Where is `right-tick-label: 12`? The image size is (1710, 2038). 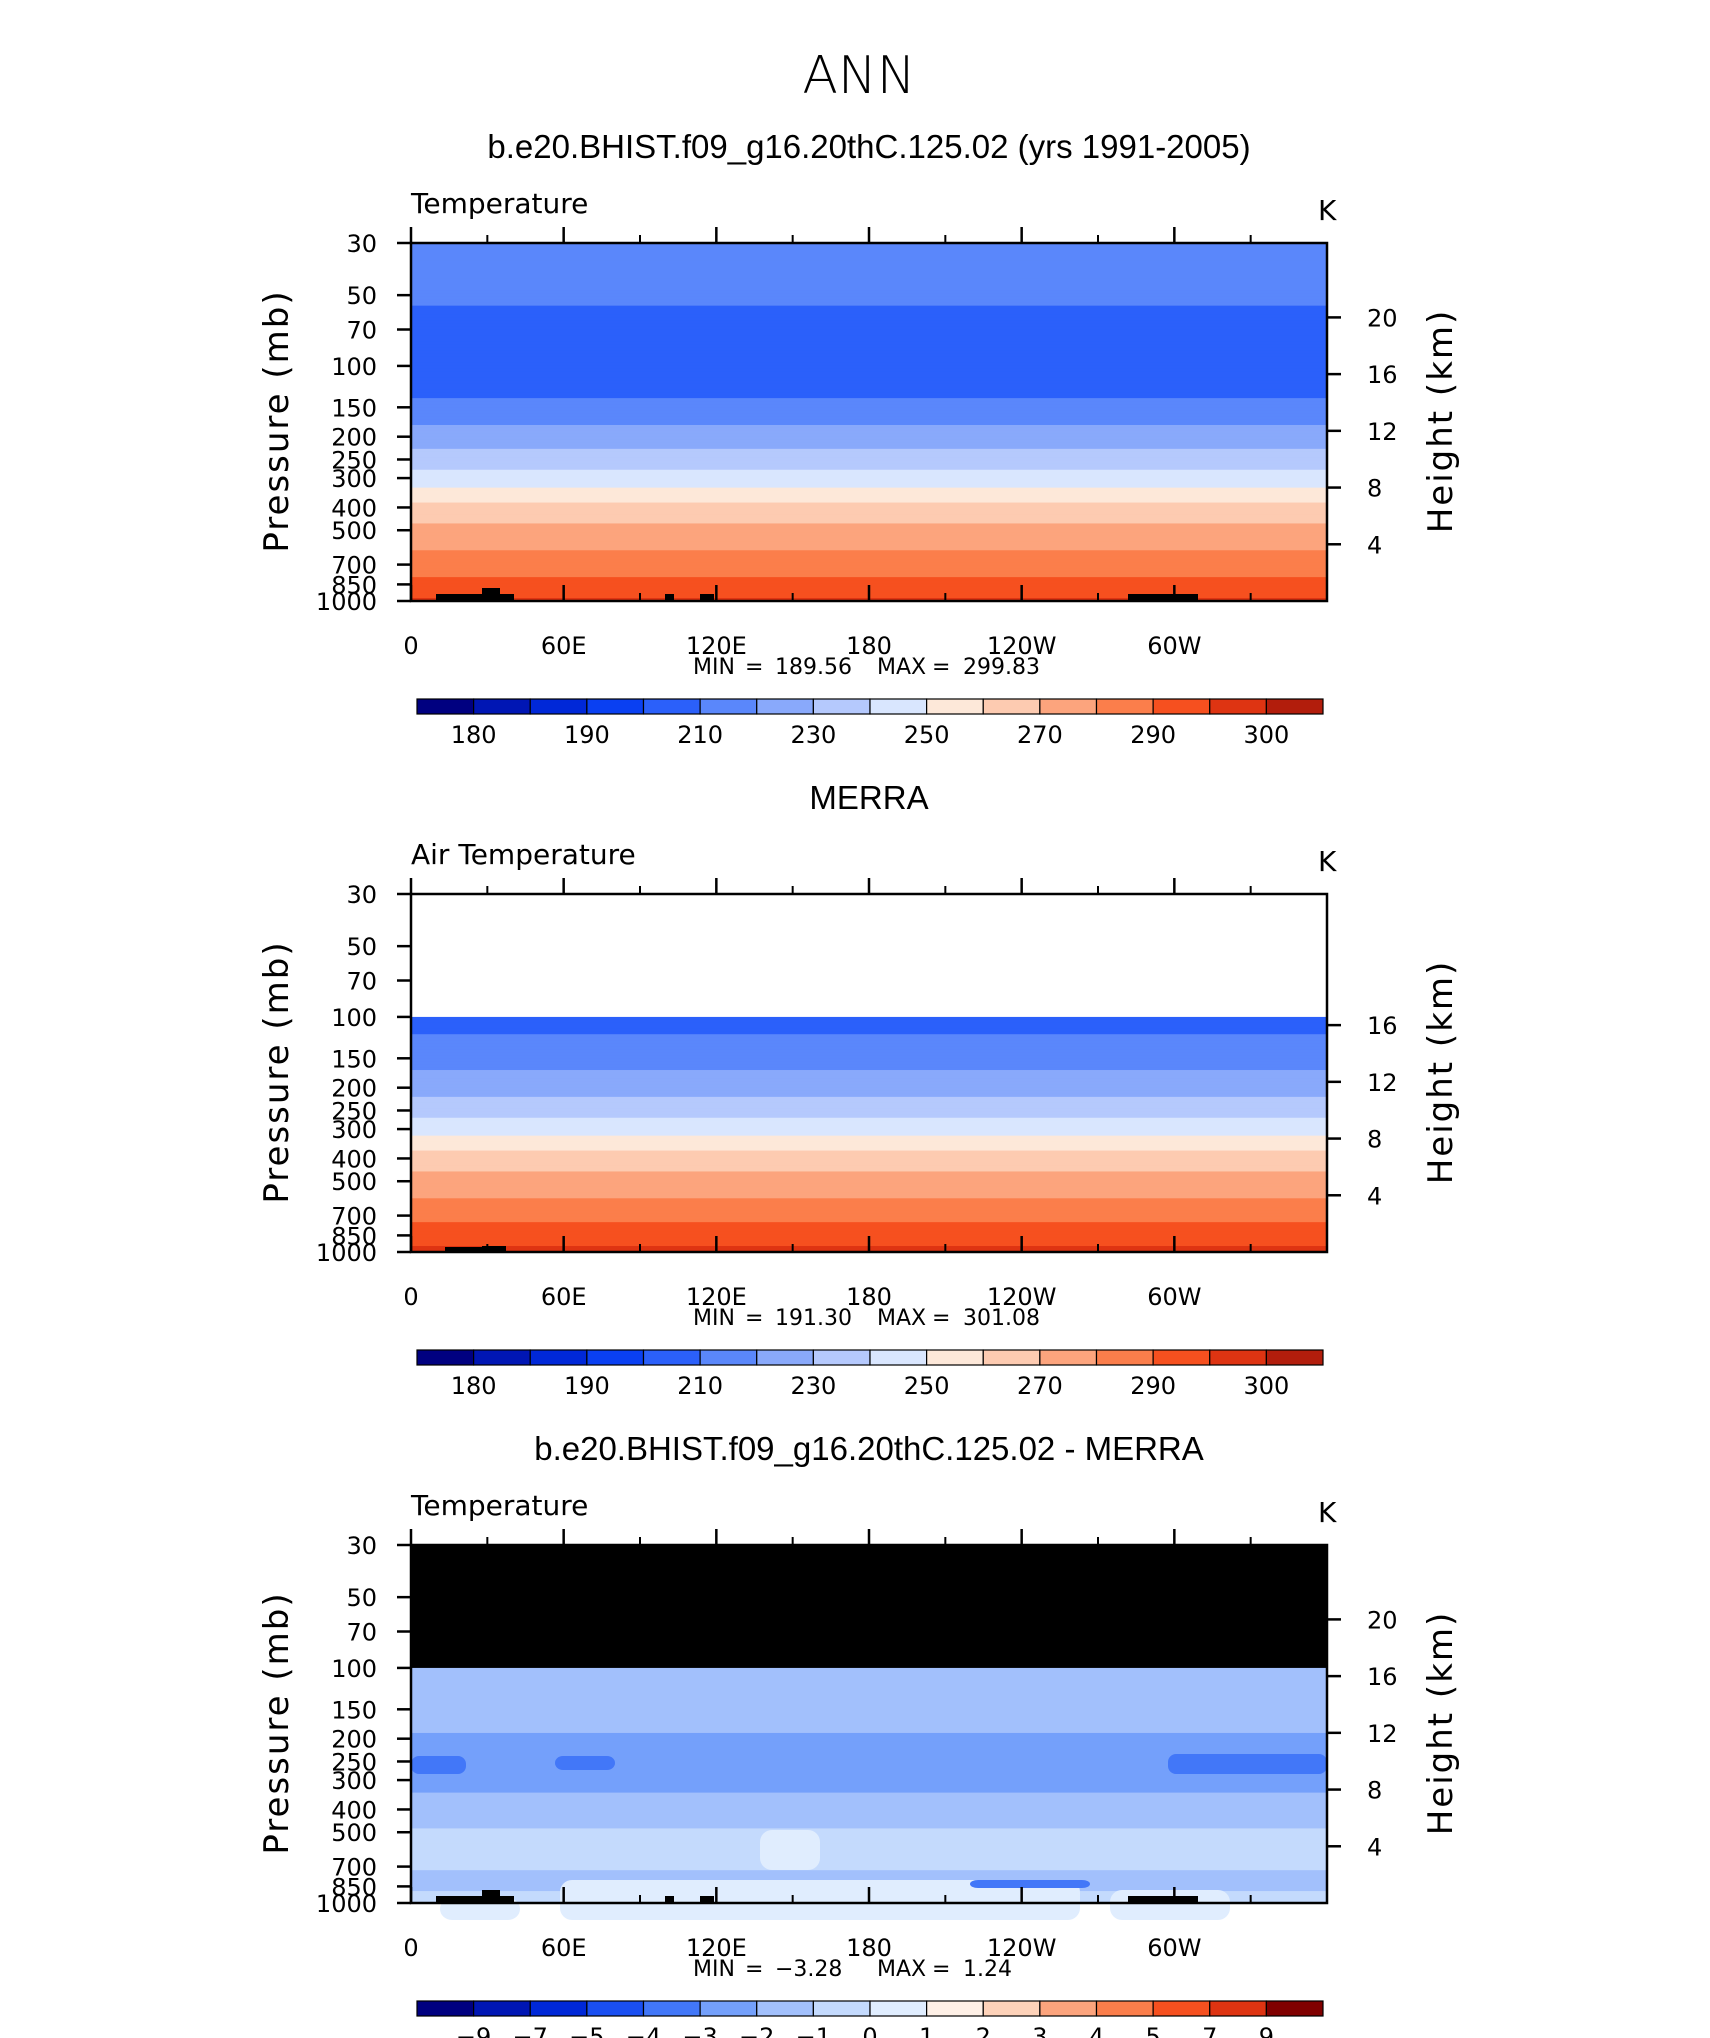
right-tick-label: 12 is located at coordinates (1382, 1083).